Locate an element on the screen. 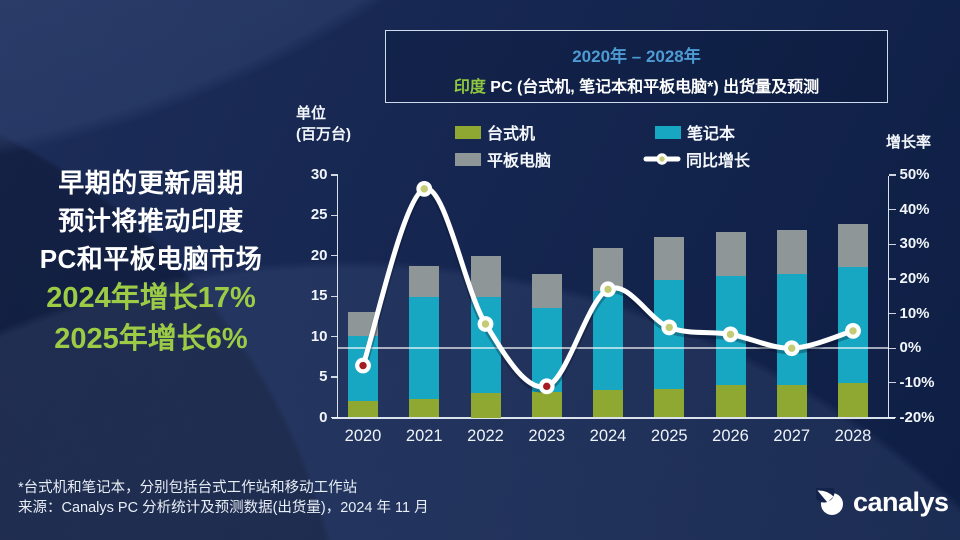 This screenshot has width=960, height=540. legend-label: 笔记本 is located at coordinates (711, 134).